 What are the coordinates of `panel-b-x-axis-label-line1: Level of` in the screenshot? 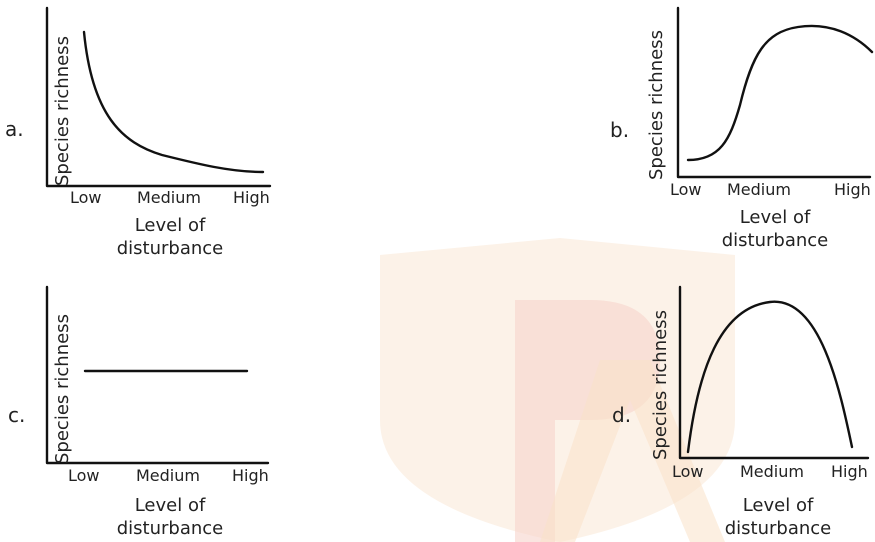 It's located at (775, 217).